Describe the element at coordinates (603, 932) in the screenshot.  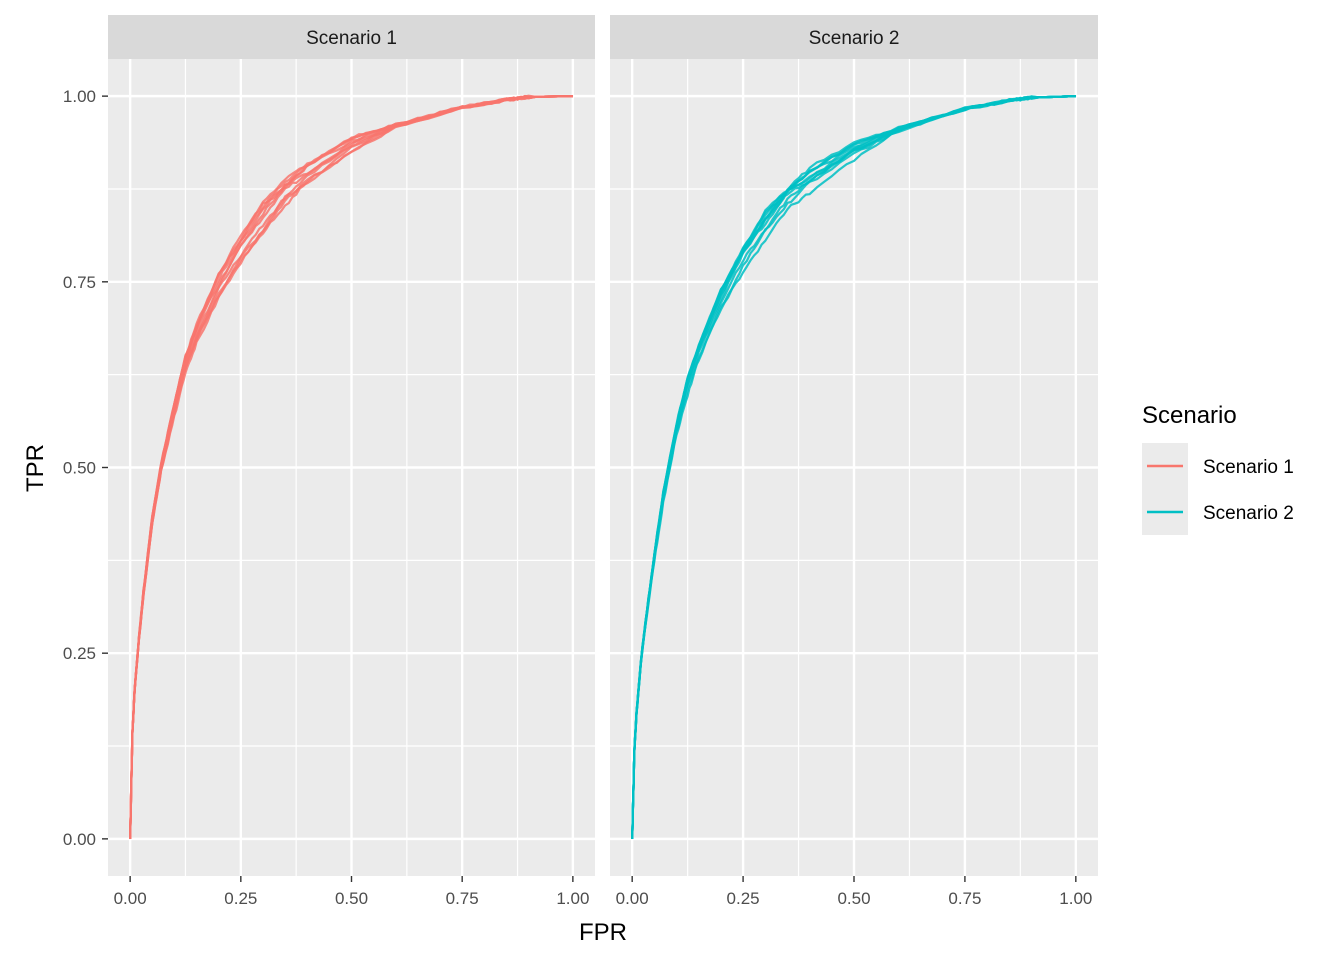
I see `x-axis-title: FPR` at that location.